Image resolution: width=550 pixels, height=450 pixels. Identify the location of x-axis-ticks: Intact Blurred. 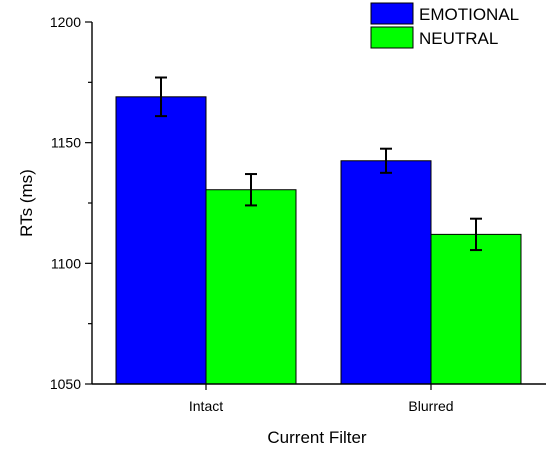
(321, 399).